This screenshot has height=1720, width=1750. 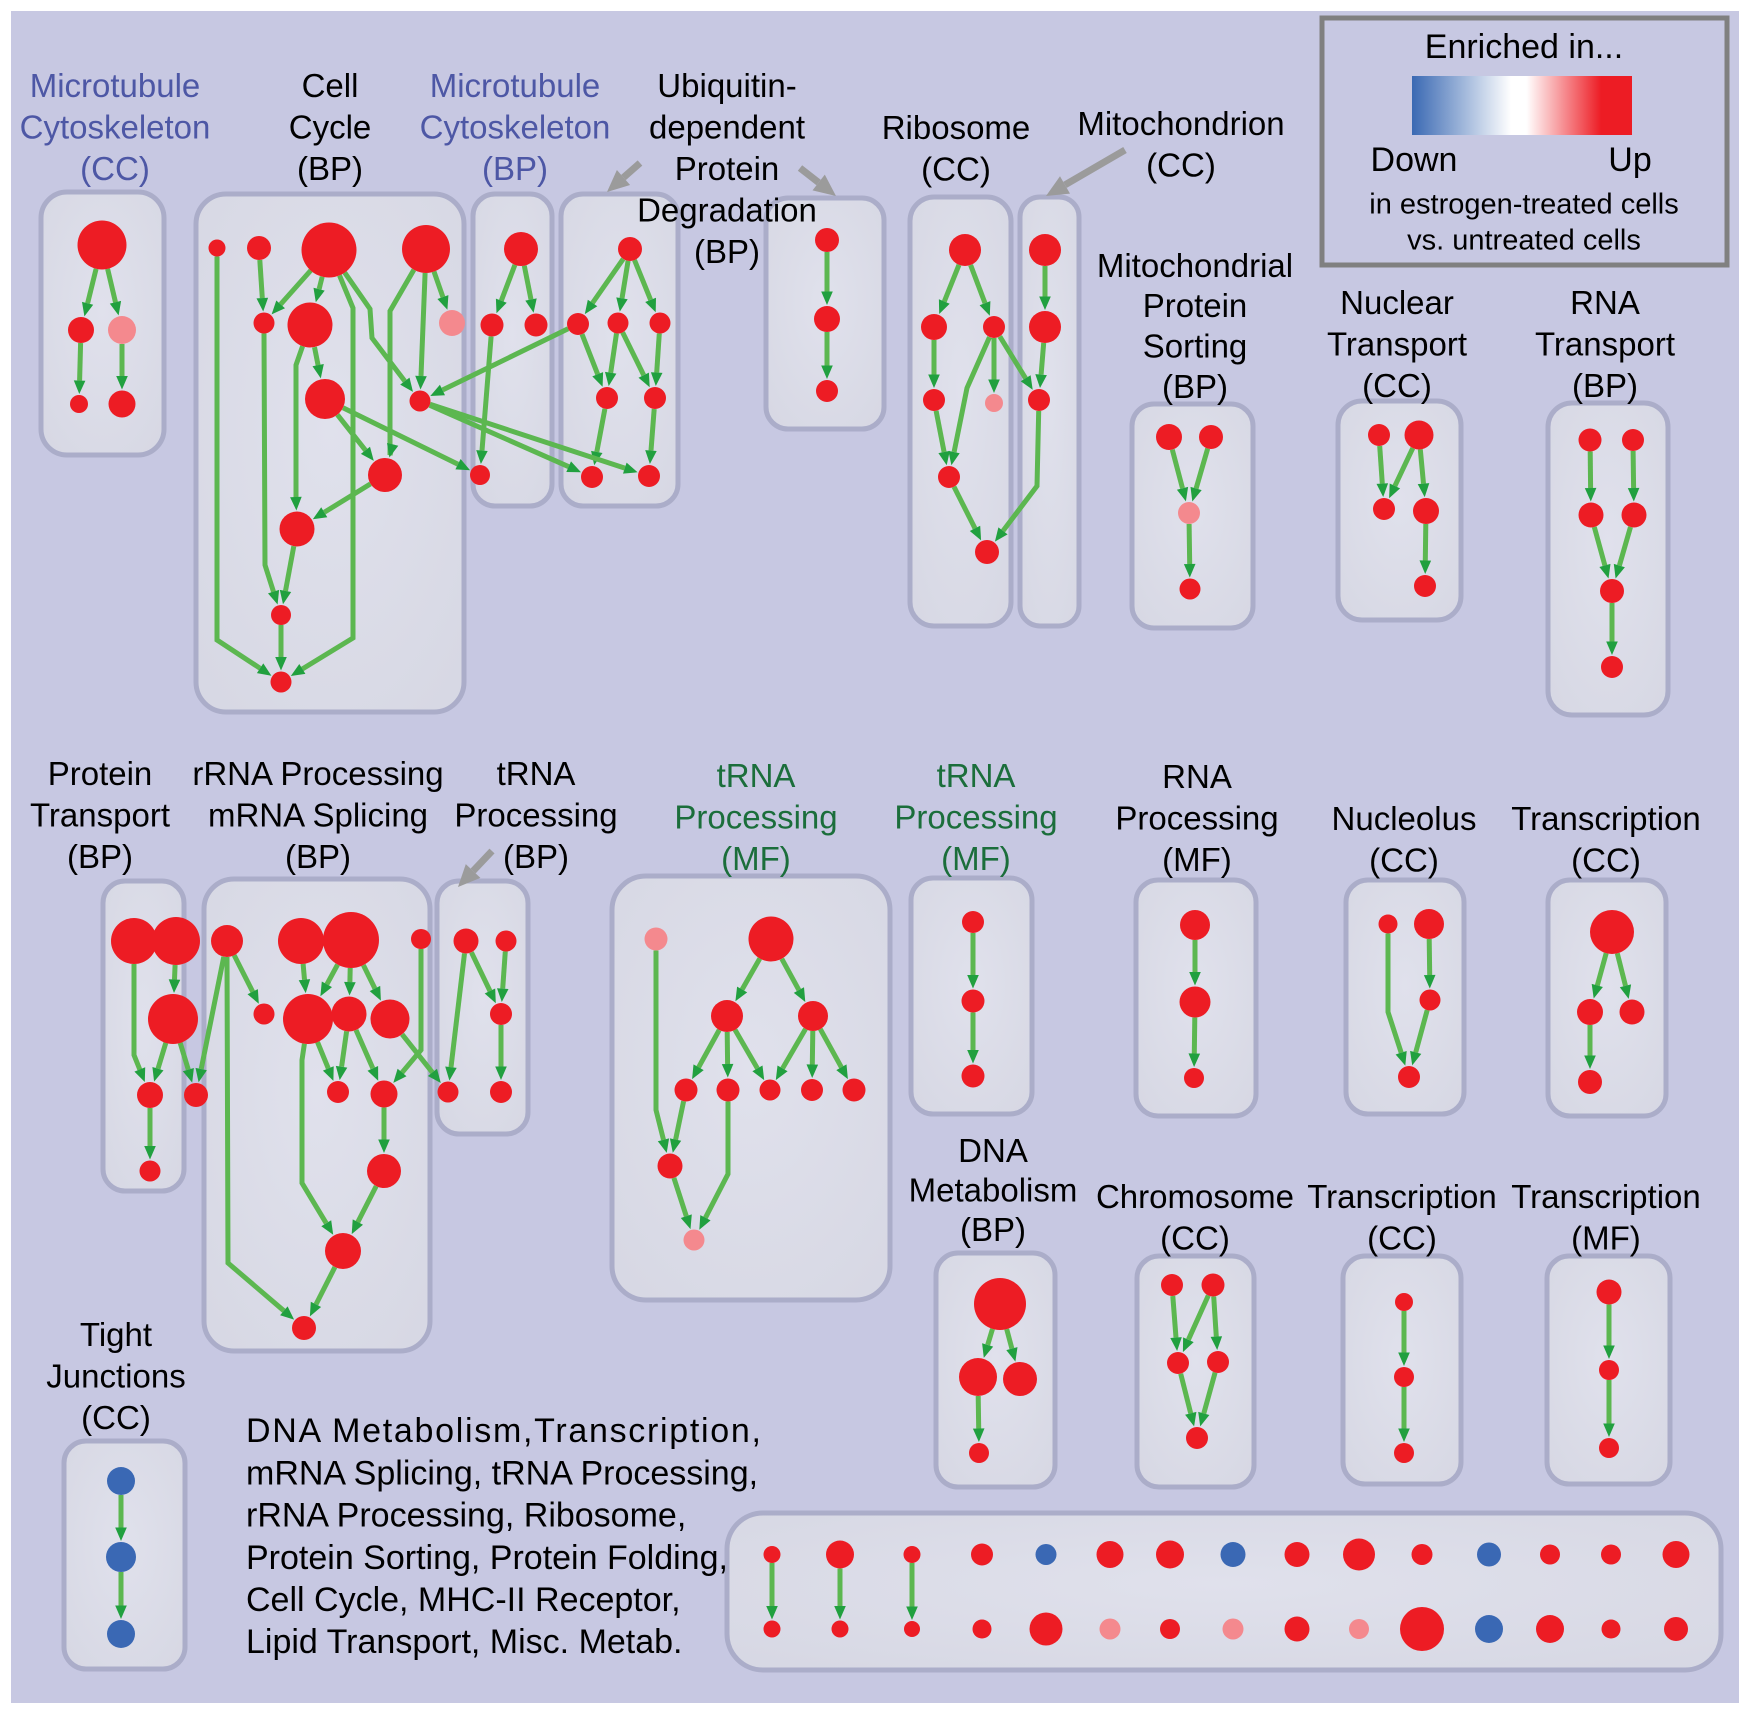 I want to click on svg-text: Nuclear, so click(x=1397, y=302).